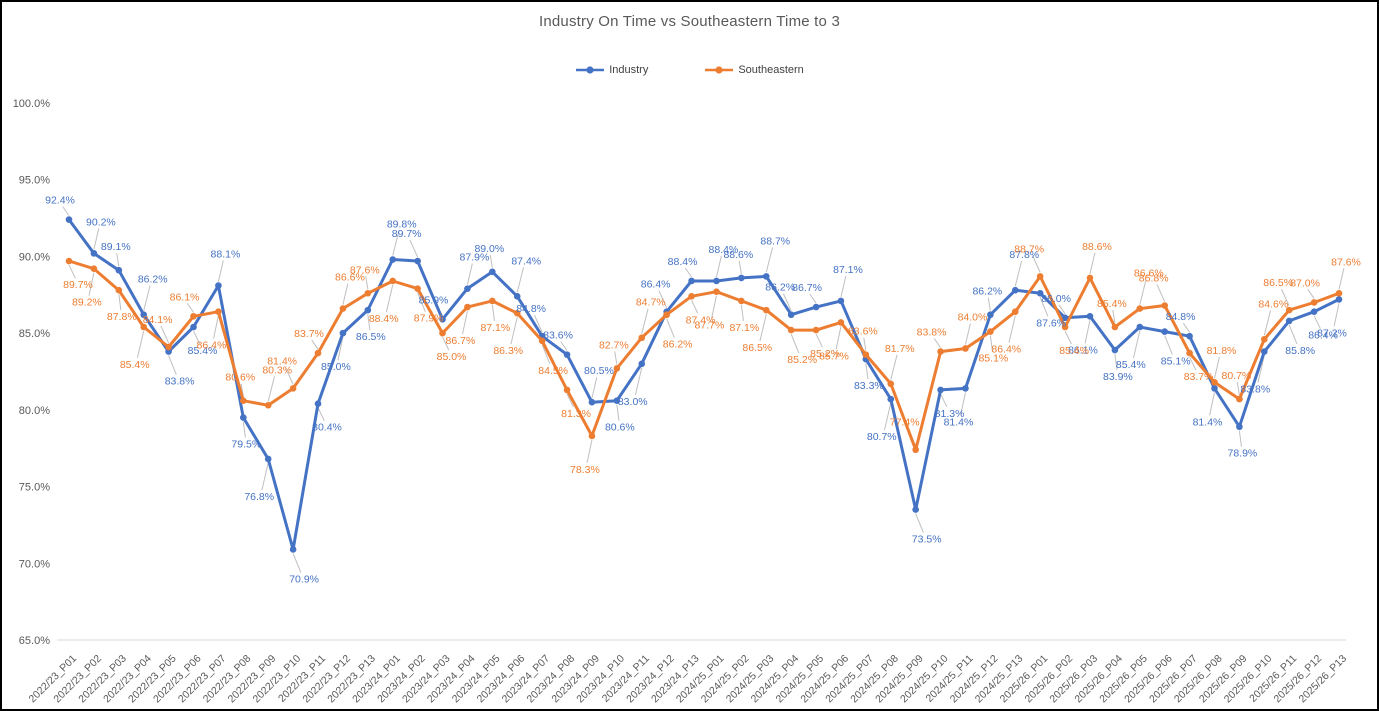 The image size is (1379, 711). What do you see at coordinates (771, 70) in the screenshot?
I see `legend-label-southeastern: Southeastern` at bounding box center [771, 70].